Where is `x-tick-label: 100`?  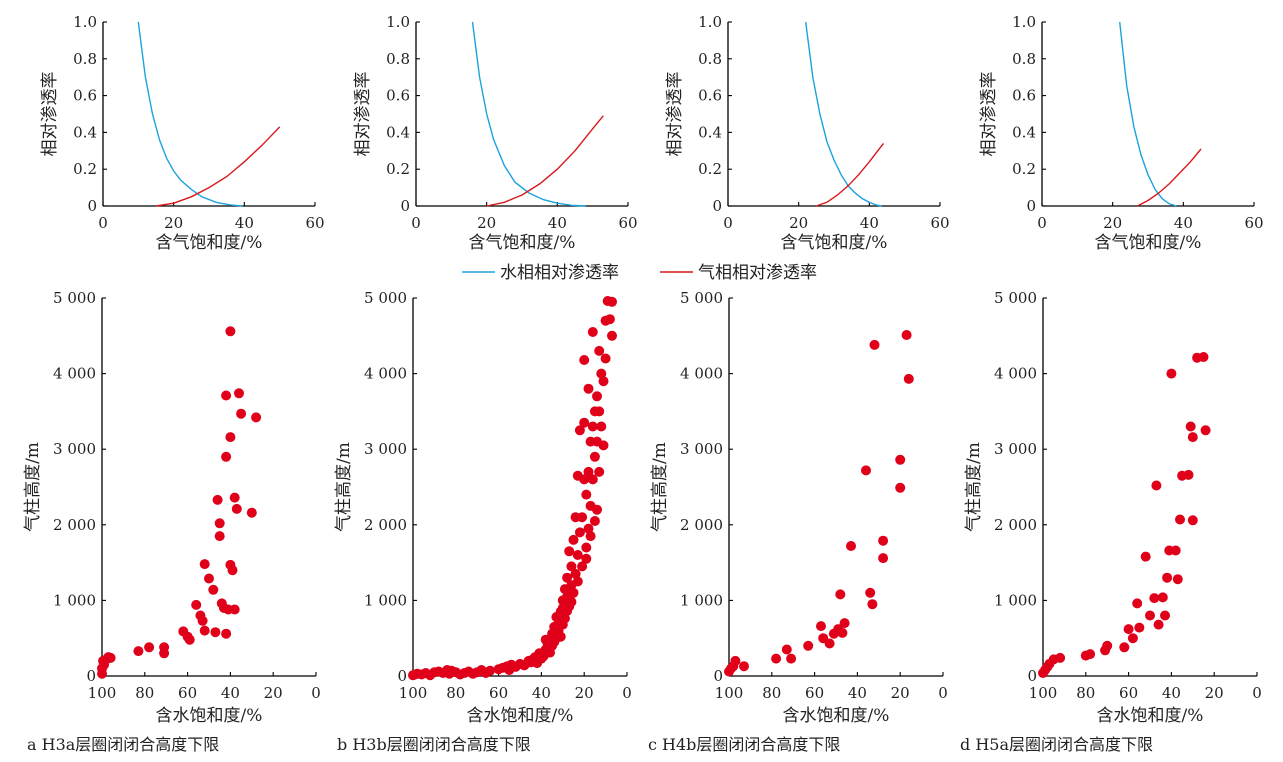 x-tick-label: 100 is located at coordinates (413, 693).